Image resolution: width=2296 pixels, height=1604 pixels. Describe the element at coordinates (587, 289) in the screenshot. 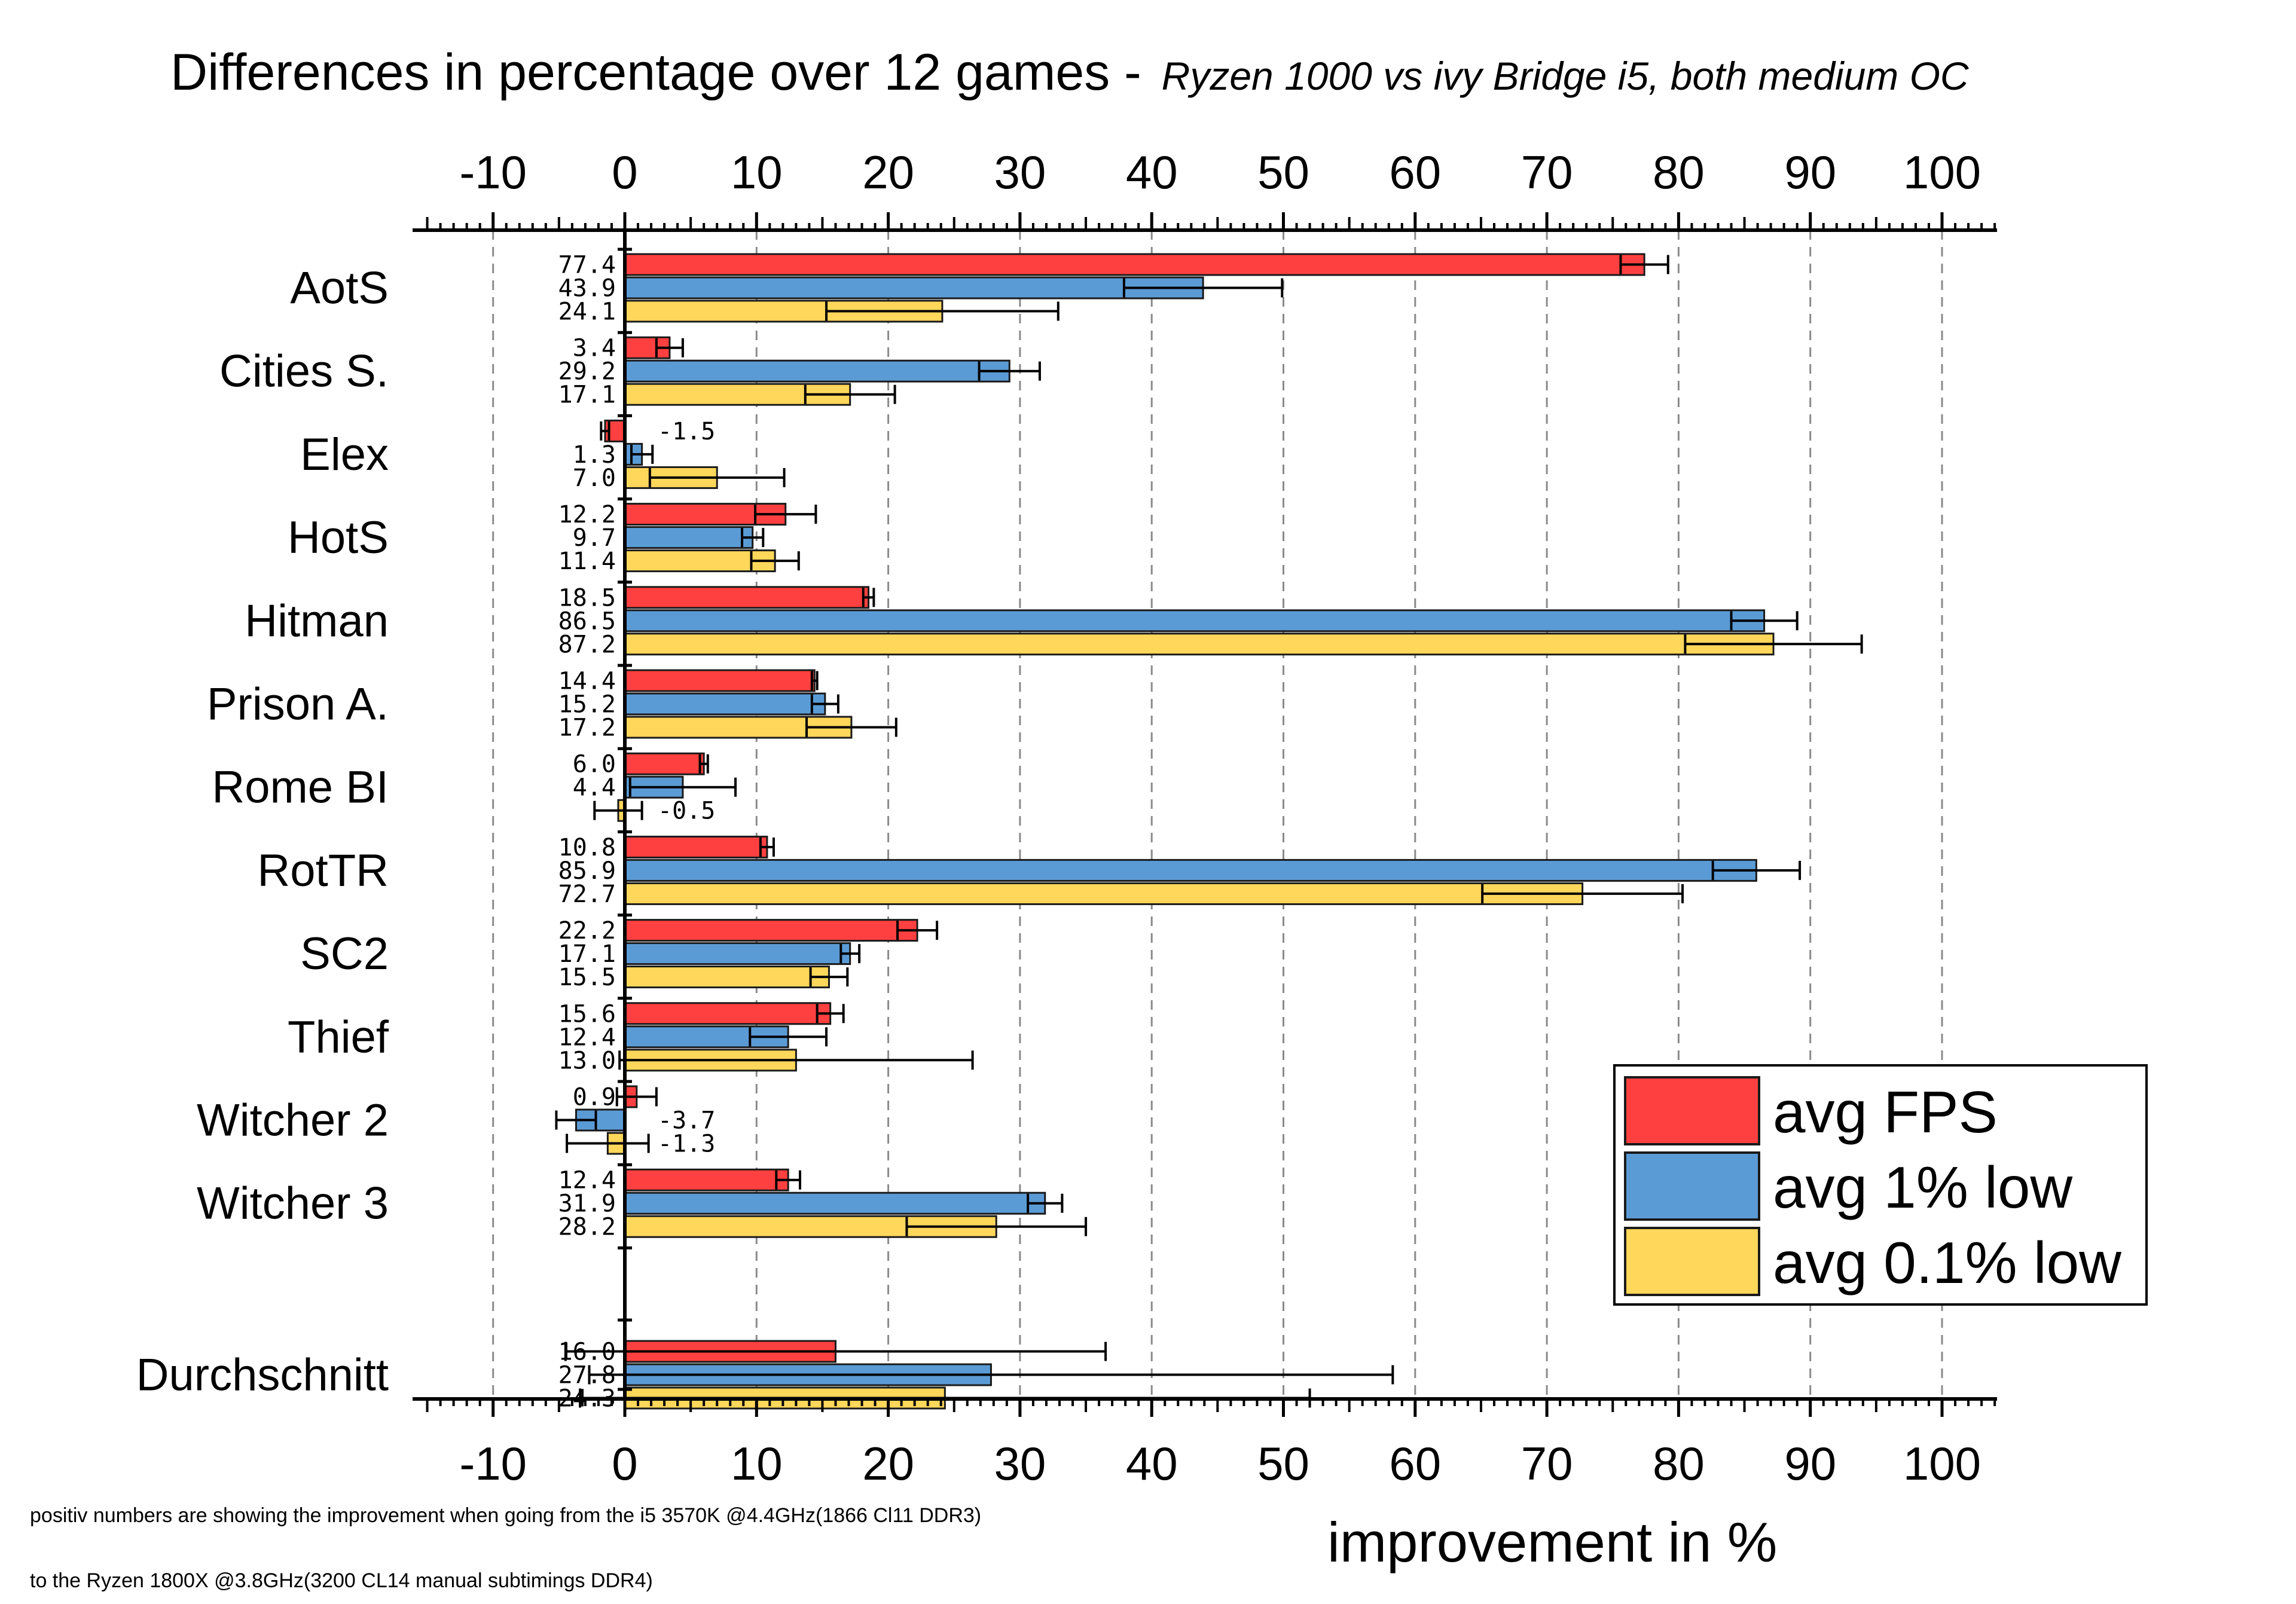

I see `value-label: 43.9` at that location.